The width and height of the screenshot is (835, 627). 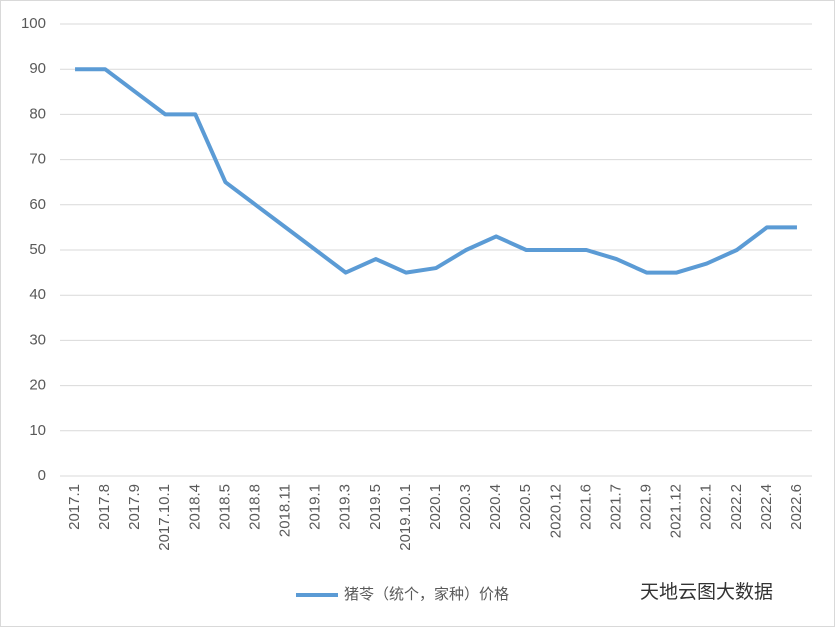 I want to click on x-tick-label: 2022.2, so click(x=736, y=507).